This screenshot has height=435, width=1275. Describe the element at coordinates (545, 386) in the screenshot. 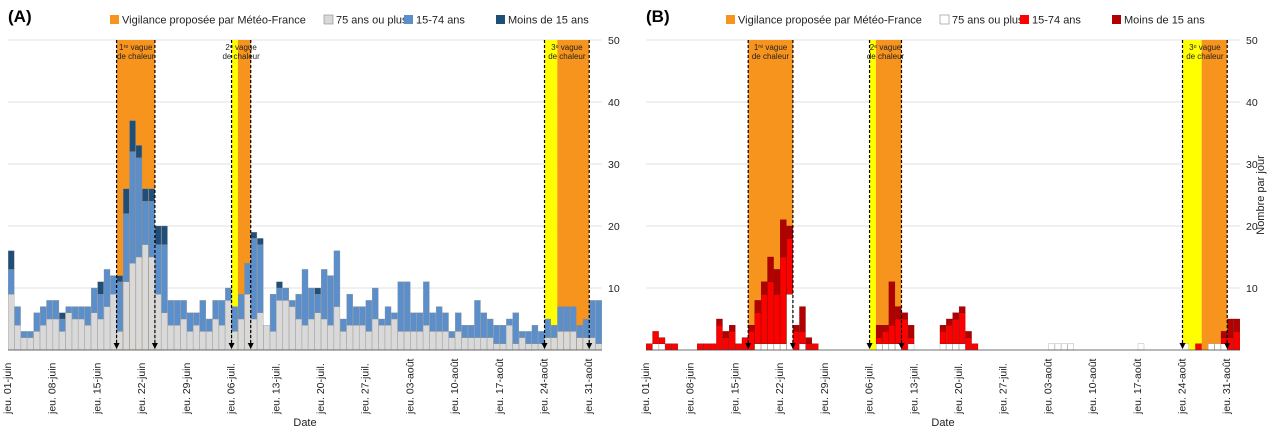

I see `x-tick-label: jeu. 24-août` at that location.